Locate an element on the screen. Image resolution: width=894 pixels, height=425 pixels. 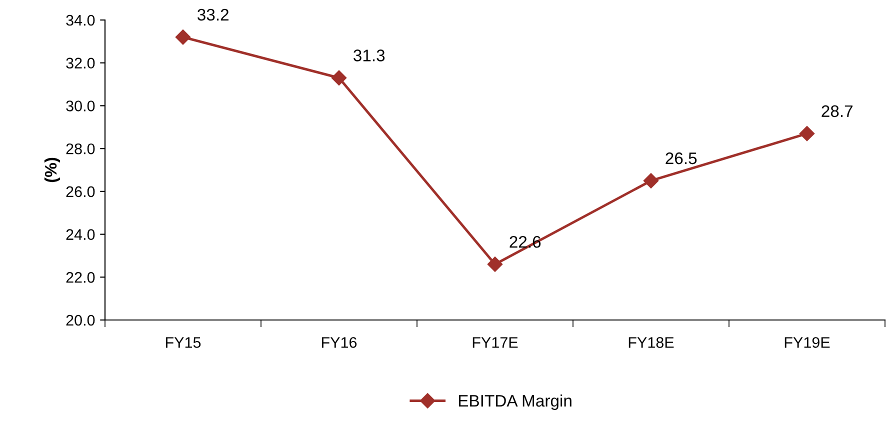
data-label: 28.7 is located at coordinates (837, 111).